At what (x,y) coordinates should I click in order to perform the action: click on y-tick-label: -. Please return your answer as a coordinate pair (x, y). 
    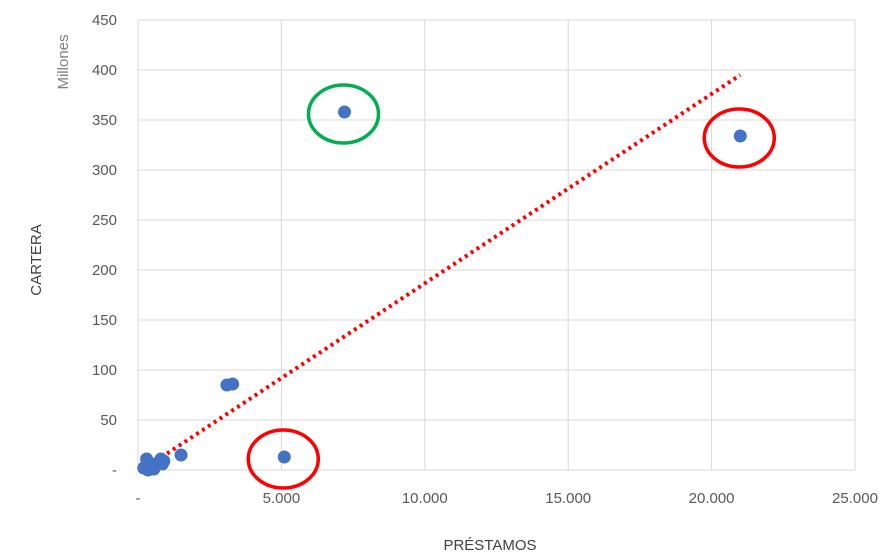
    Looking at the image, I should click on (114, 470).